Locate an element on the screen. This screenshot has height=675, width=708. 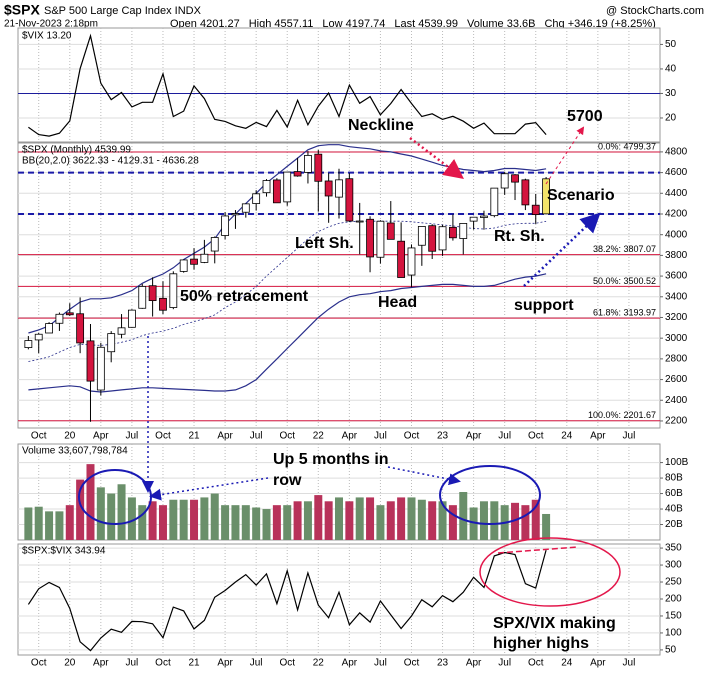
y-tick-label: 2200 is located at coordinates (676, 421).